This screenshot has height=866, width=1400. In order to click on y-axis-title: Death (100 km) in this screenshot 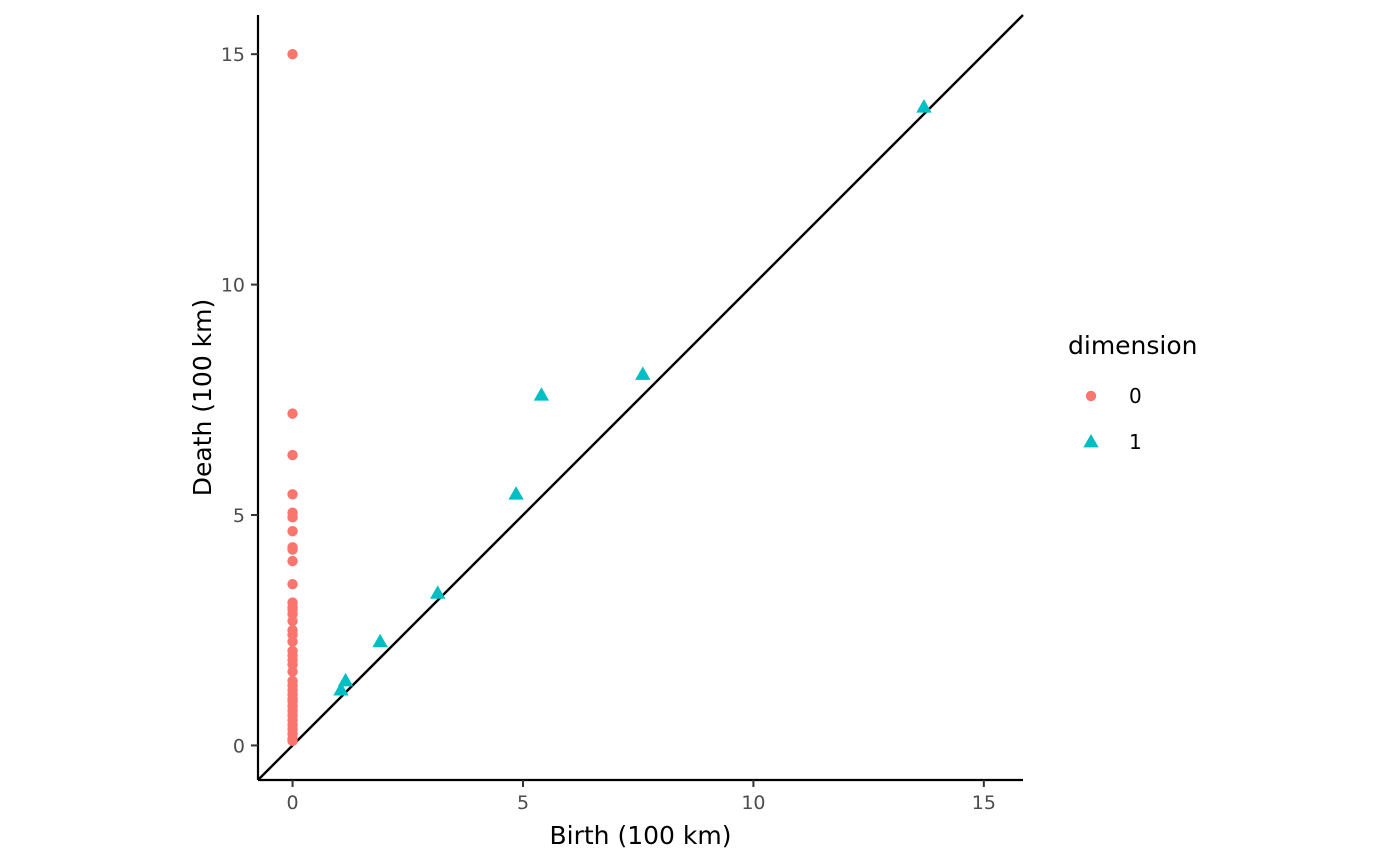, I will do `click(202, 398)`.